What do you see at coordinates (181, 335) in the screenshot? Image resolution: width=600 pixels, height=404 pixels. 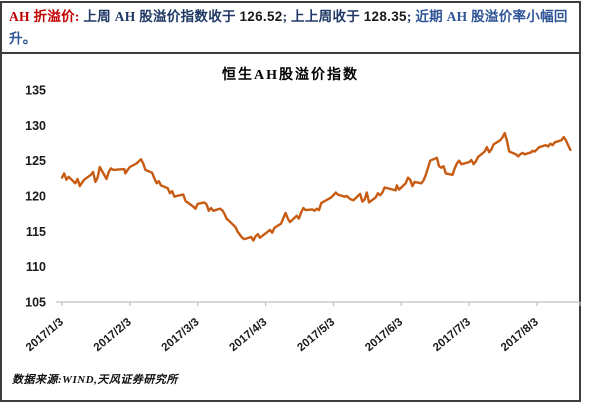 I see `x-axis-label: 2017/3/3` at bounding box center [181, 335].